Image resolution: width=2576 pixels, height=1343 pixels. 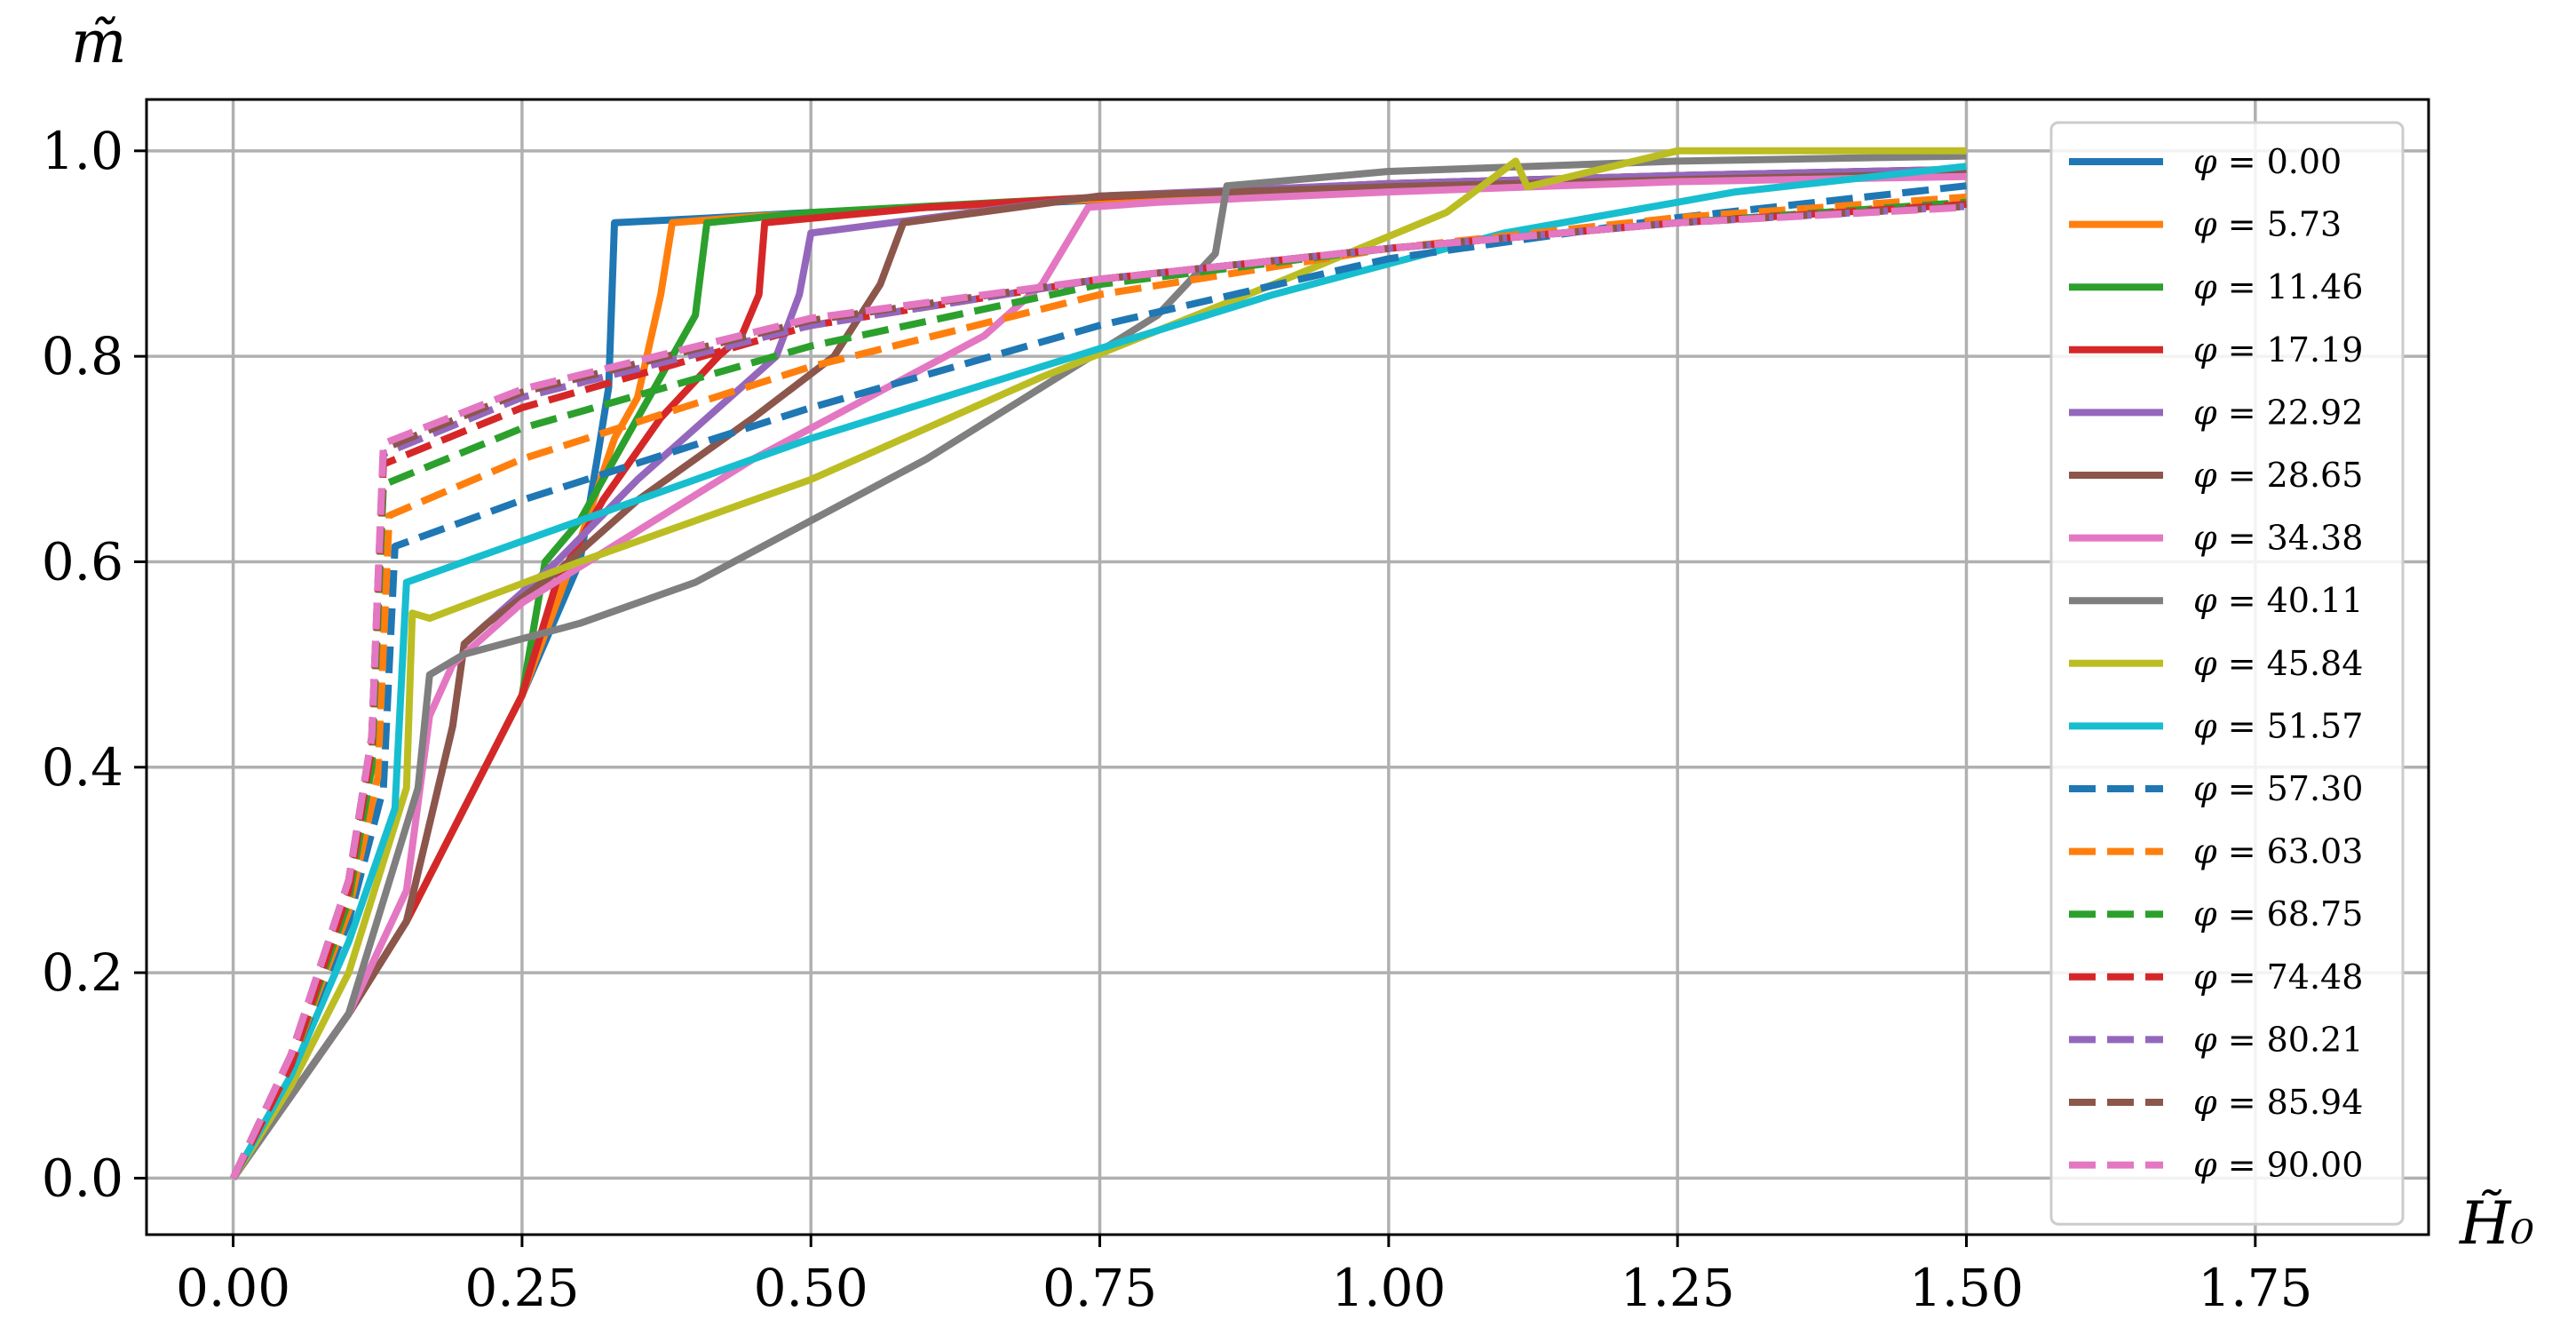 I want to click on legend-label: φ = 80.21, so click(x=2278, y=1039).